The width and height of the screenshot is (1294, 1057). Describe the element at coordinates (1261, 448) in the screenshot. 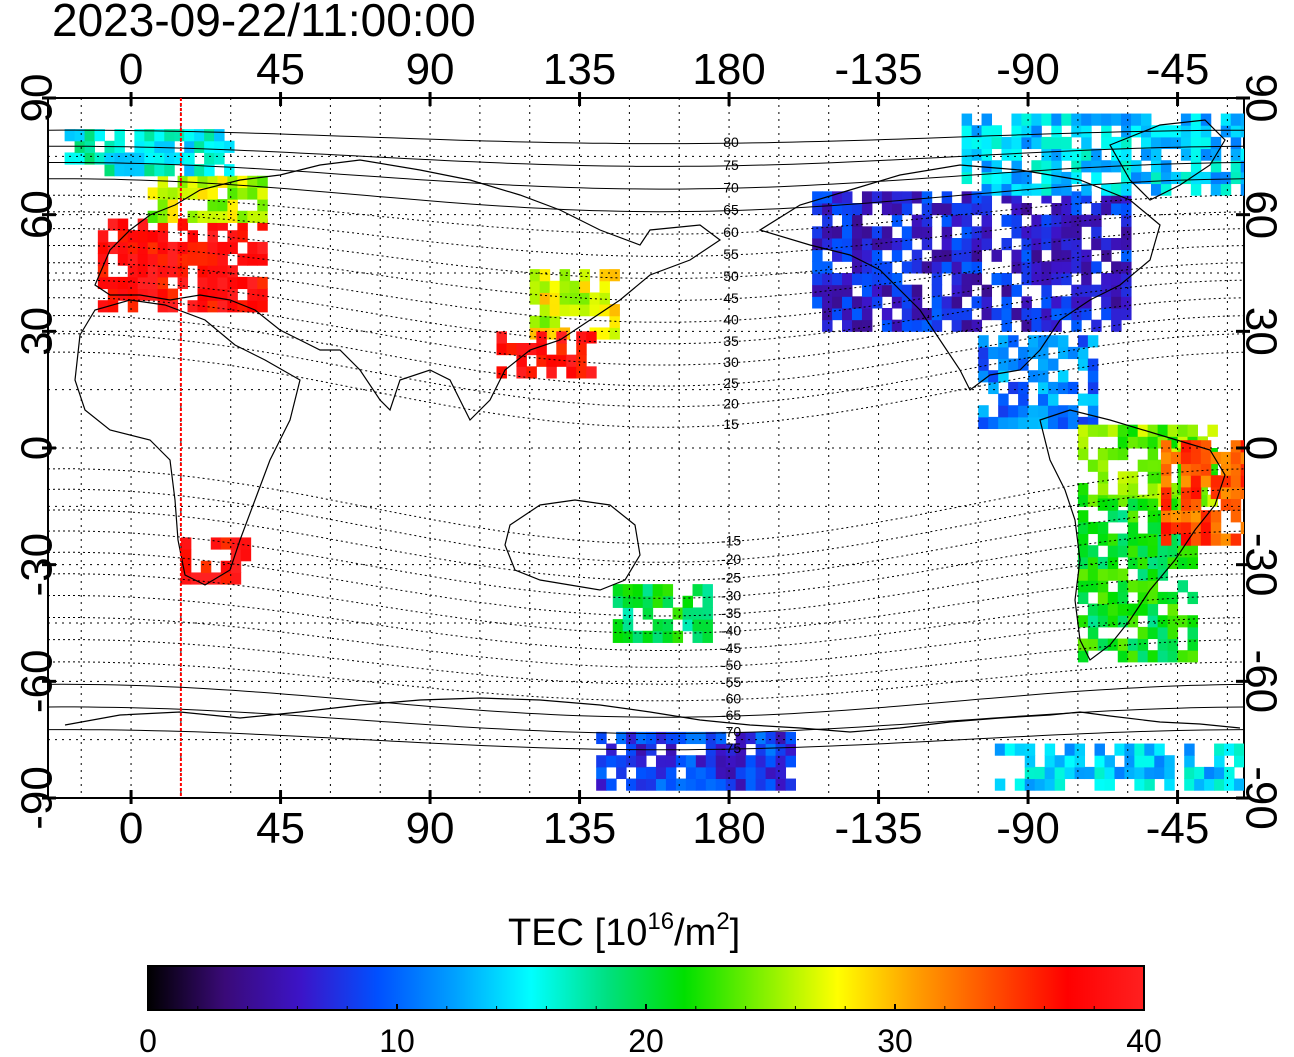

I see `lat-label-right: 0` at that location.